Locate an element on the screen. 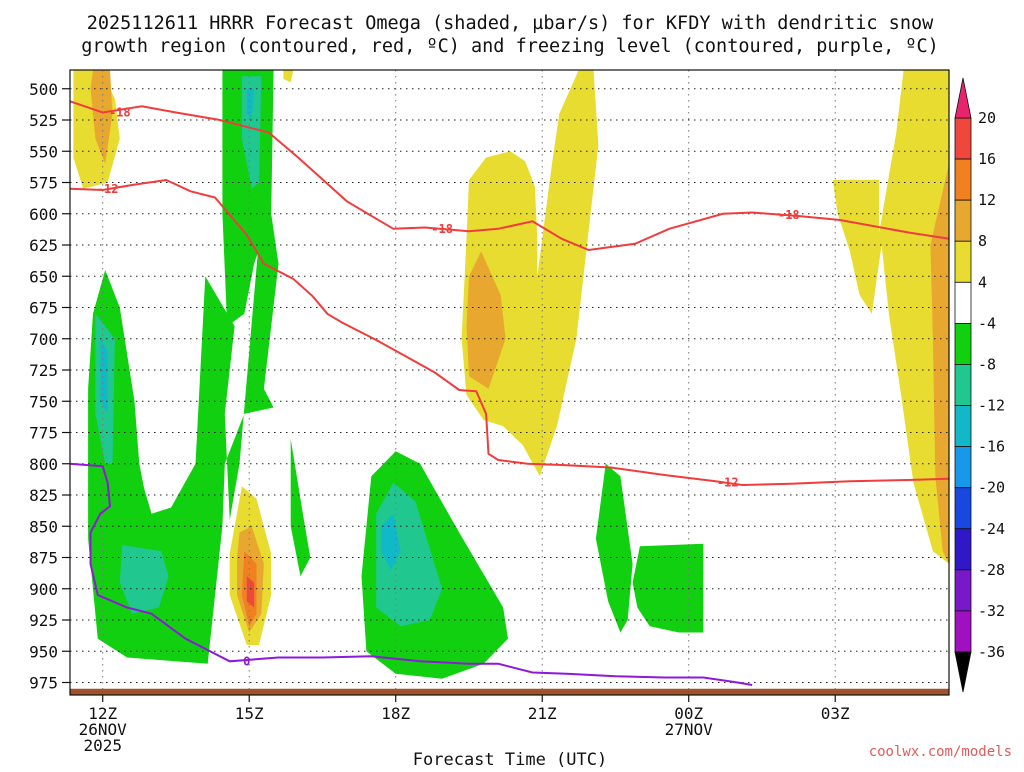  contour-label-2-0: 0 is located at coordinates (246, 661).